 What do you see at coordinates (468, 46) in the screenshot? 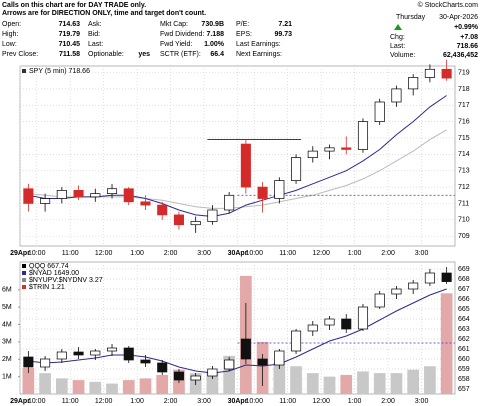
I see `summary-value: 718.66` at bounding box center [468, 46].